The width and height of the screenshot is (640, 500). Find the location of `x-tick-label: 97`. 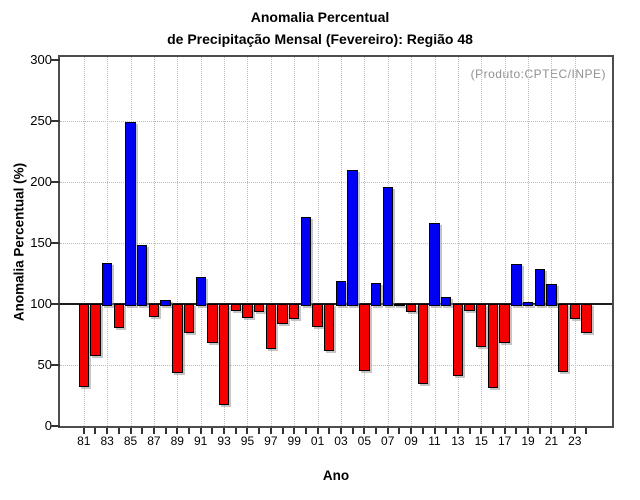

x-tick-label: 97 is located at coordinates (271, 441).